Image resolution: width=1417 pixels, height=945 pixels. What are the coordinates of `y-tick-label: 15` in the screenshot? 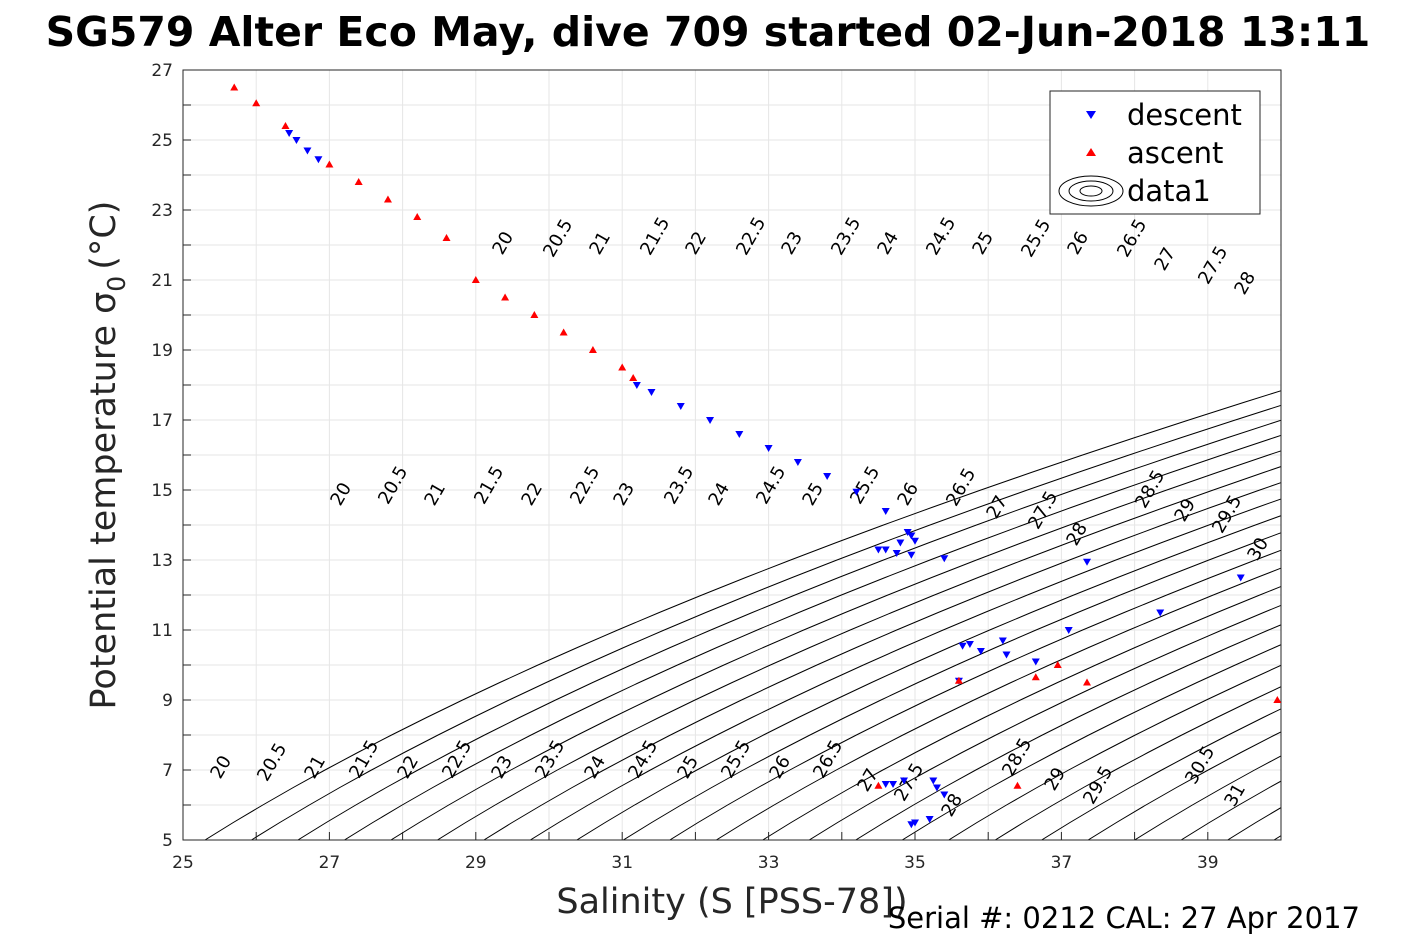 It's located at (162, 491).